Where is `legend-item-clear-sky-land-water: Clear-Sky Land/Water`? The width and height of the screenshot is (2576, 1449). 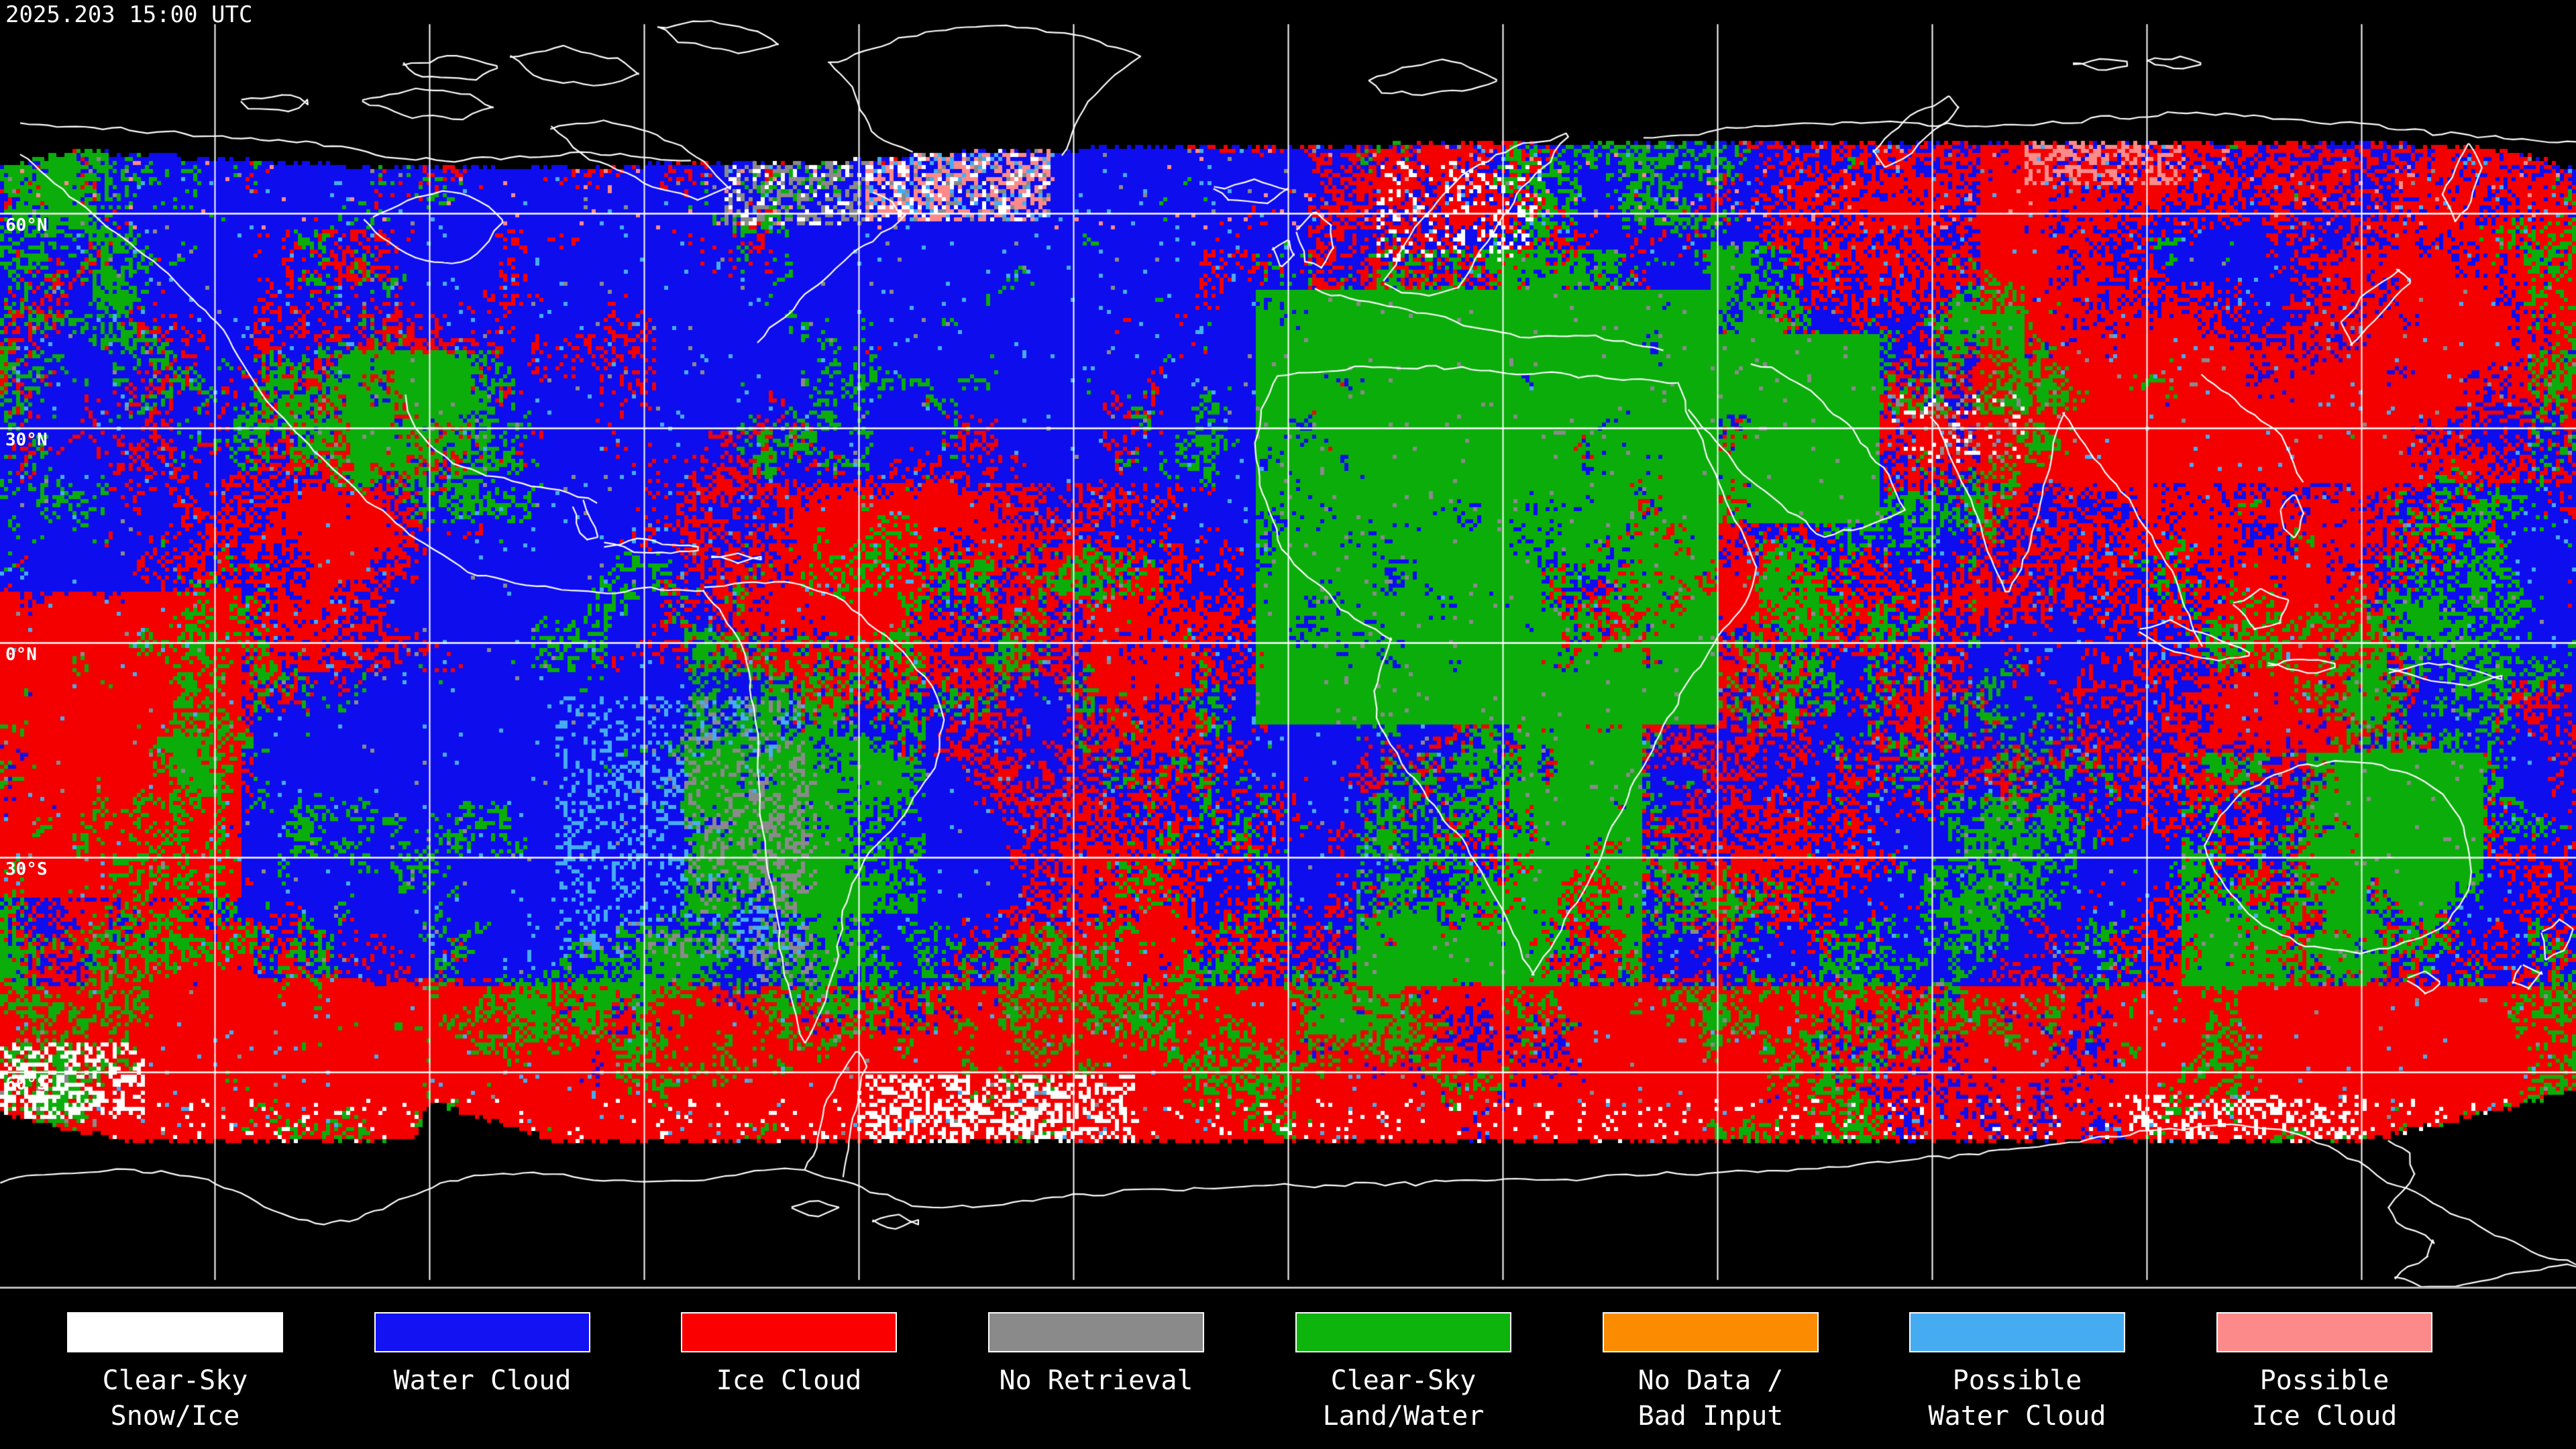
legend-item-clear-sky-land-water: Clear-Sky Land/Water is located at coordinates (1403, 1373).